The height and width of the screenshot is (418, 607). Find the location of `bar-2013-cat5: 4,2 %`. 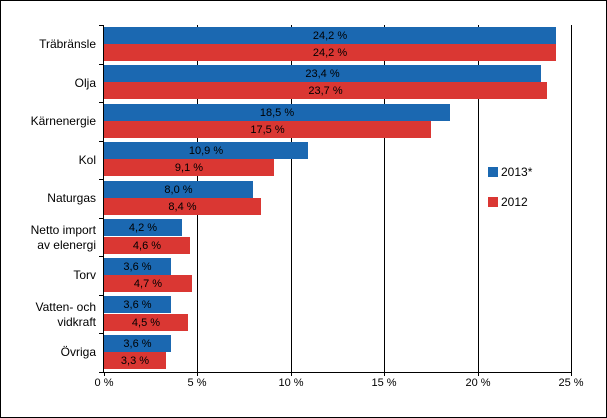

bar-2013-cat5: 4,2 % is located at coordinates (143, 227).